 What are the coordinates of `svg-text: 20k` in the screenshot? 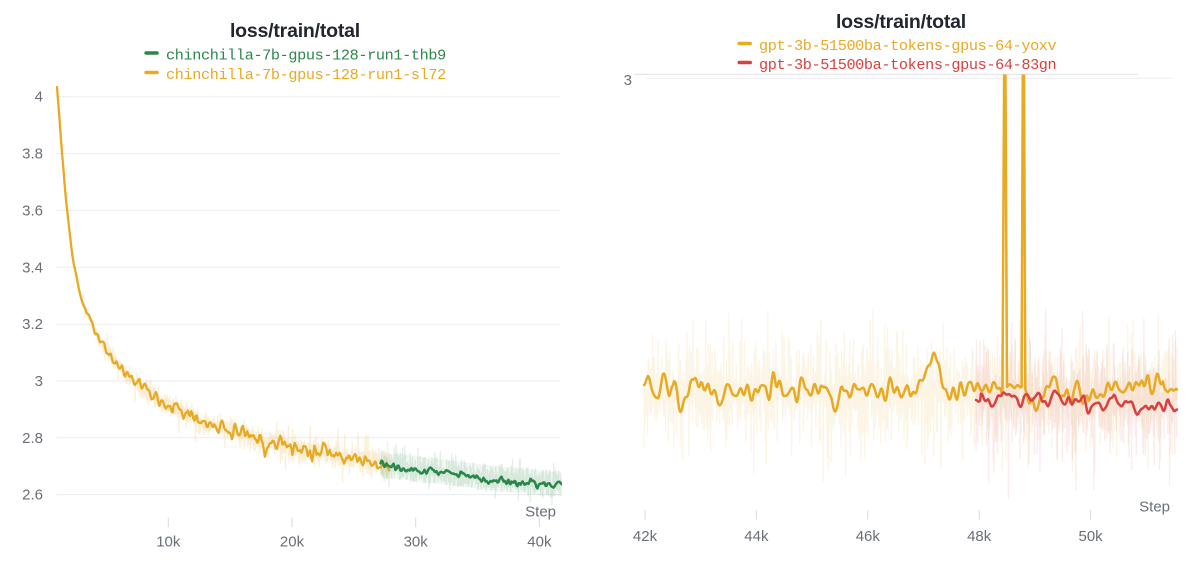 It's located at (292, 542).